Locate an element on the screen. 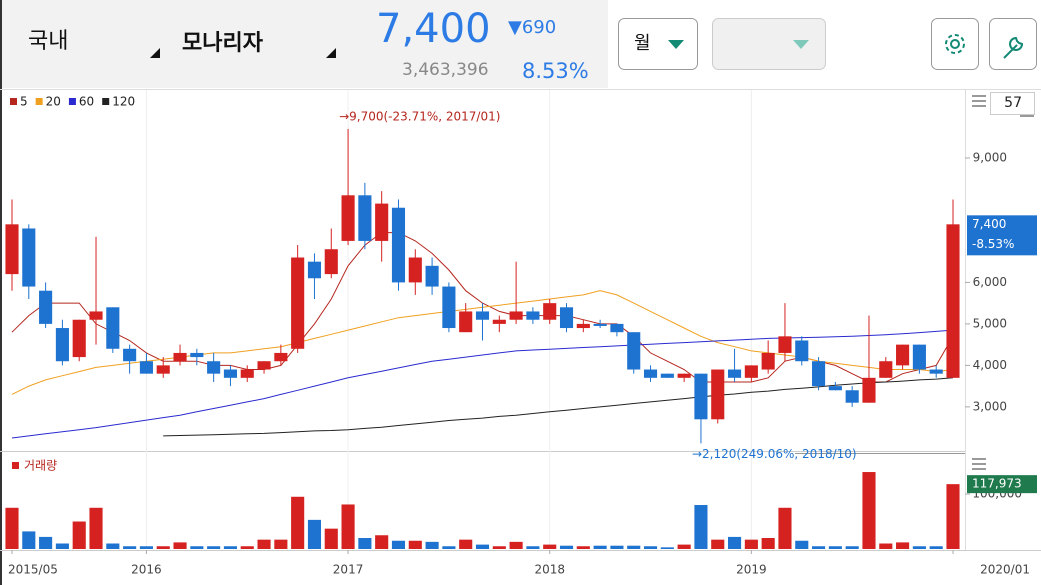 The image size is (1041, 585). settings-button is located at coordinates (955, 44).